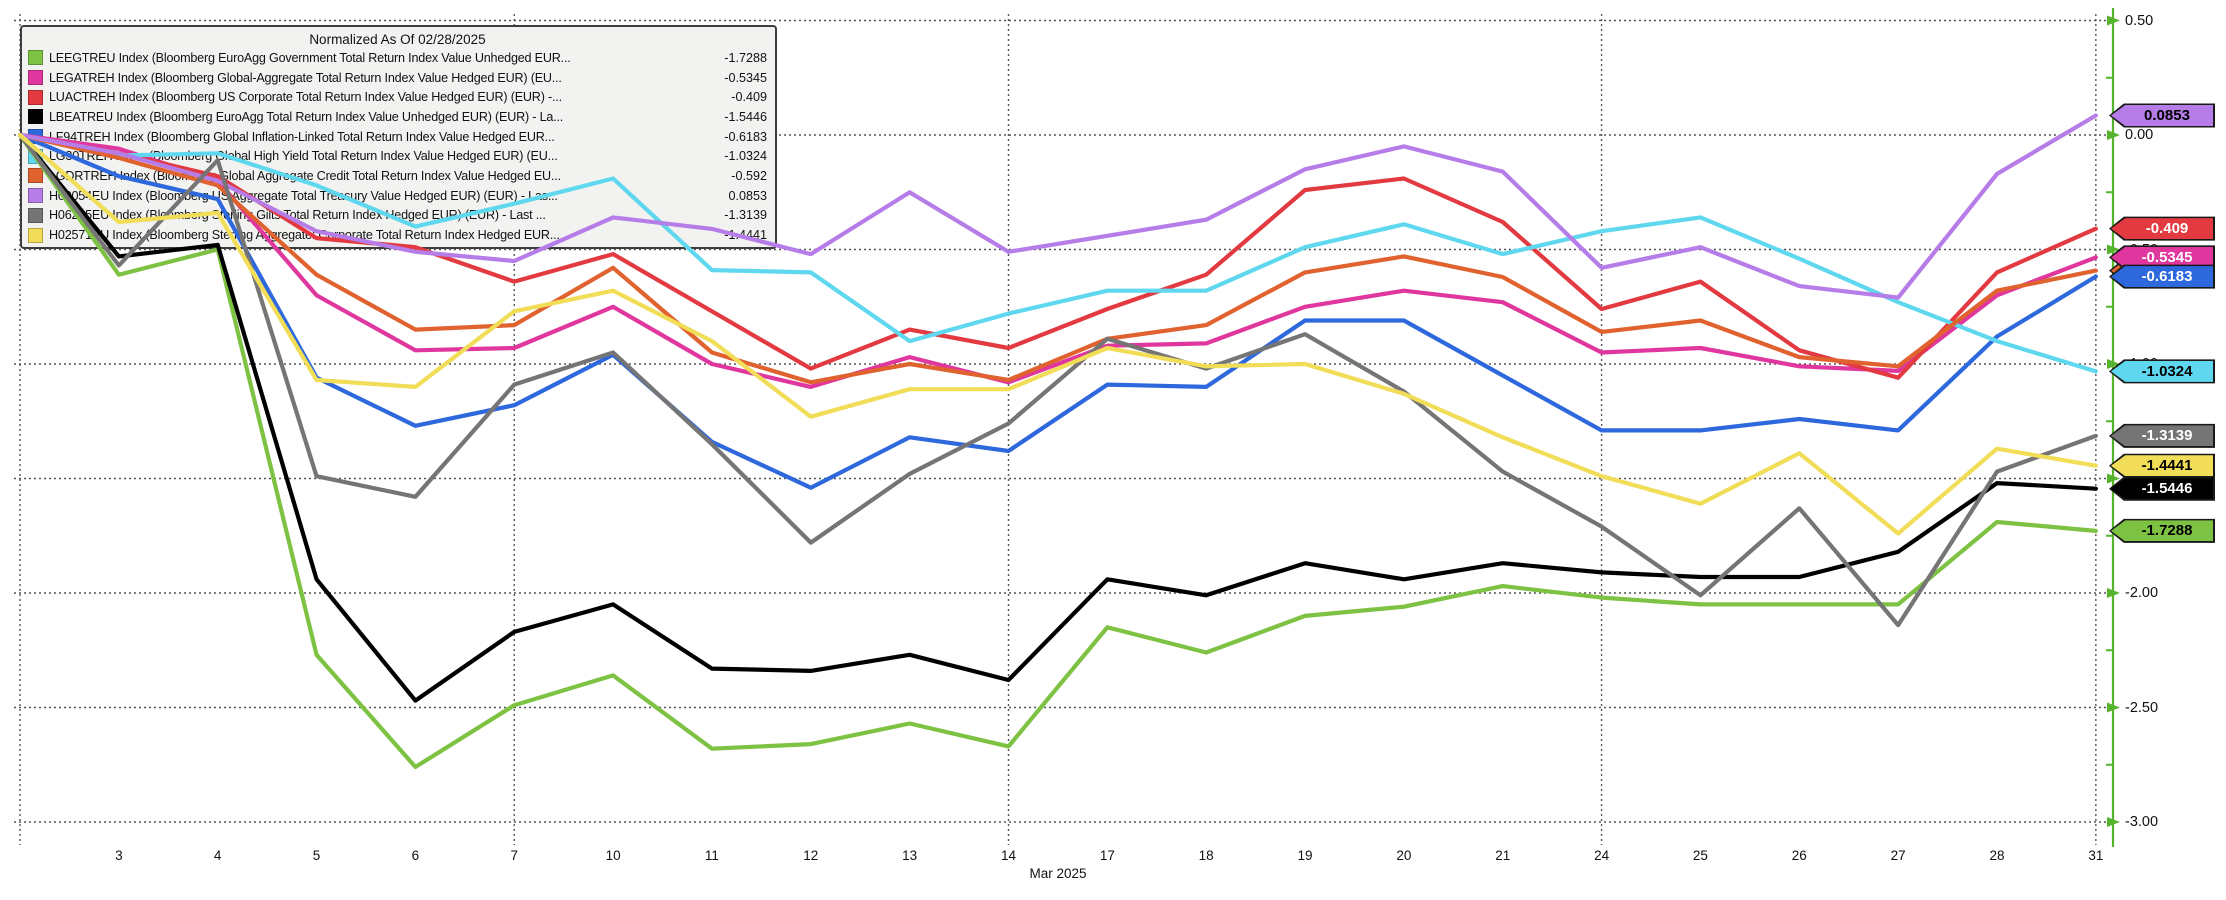 The height and width of the screenshot is (900, 2226). What do you see at coordinates (217, 855) in the screenshot?
I see `x-tick-label: 4` at bounding box center [217, 855].